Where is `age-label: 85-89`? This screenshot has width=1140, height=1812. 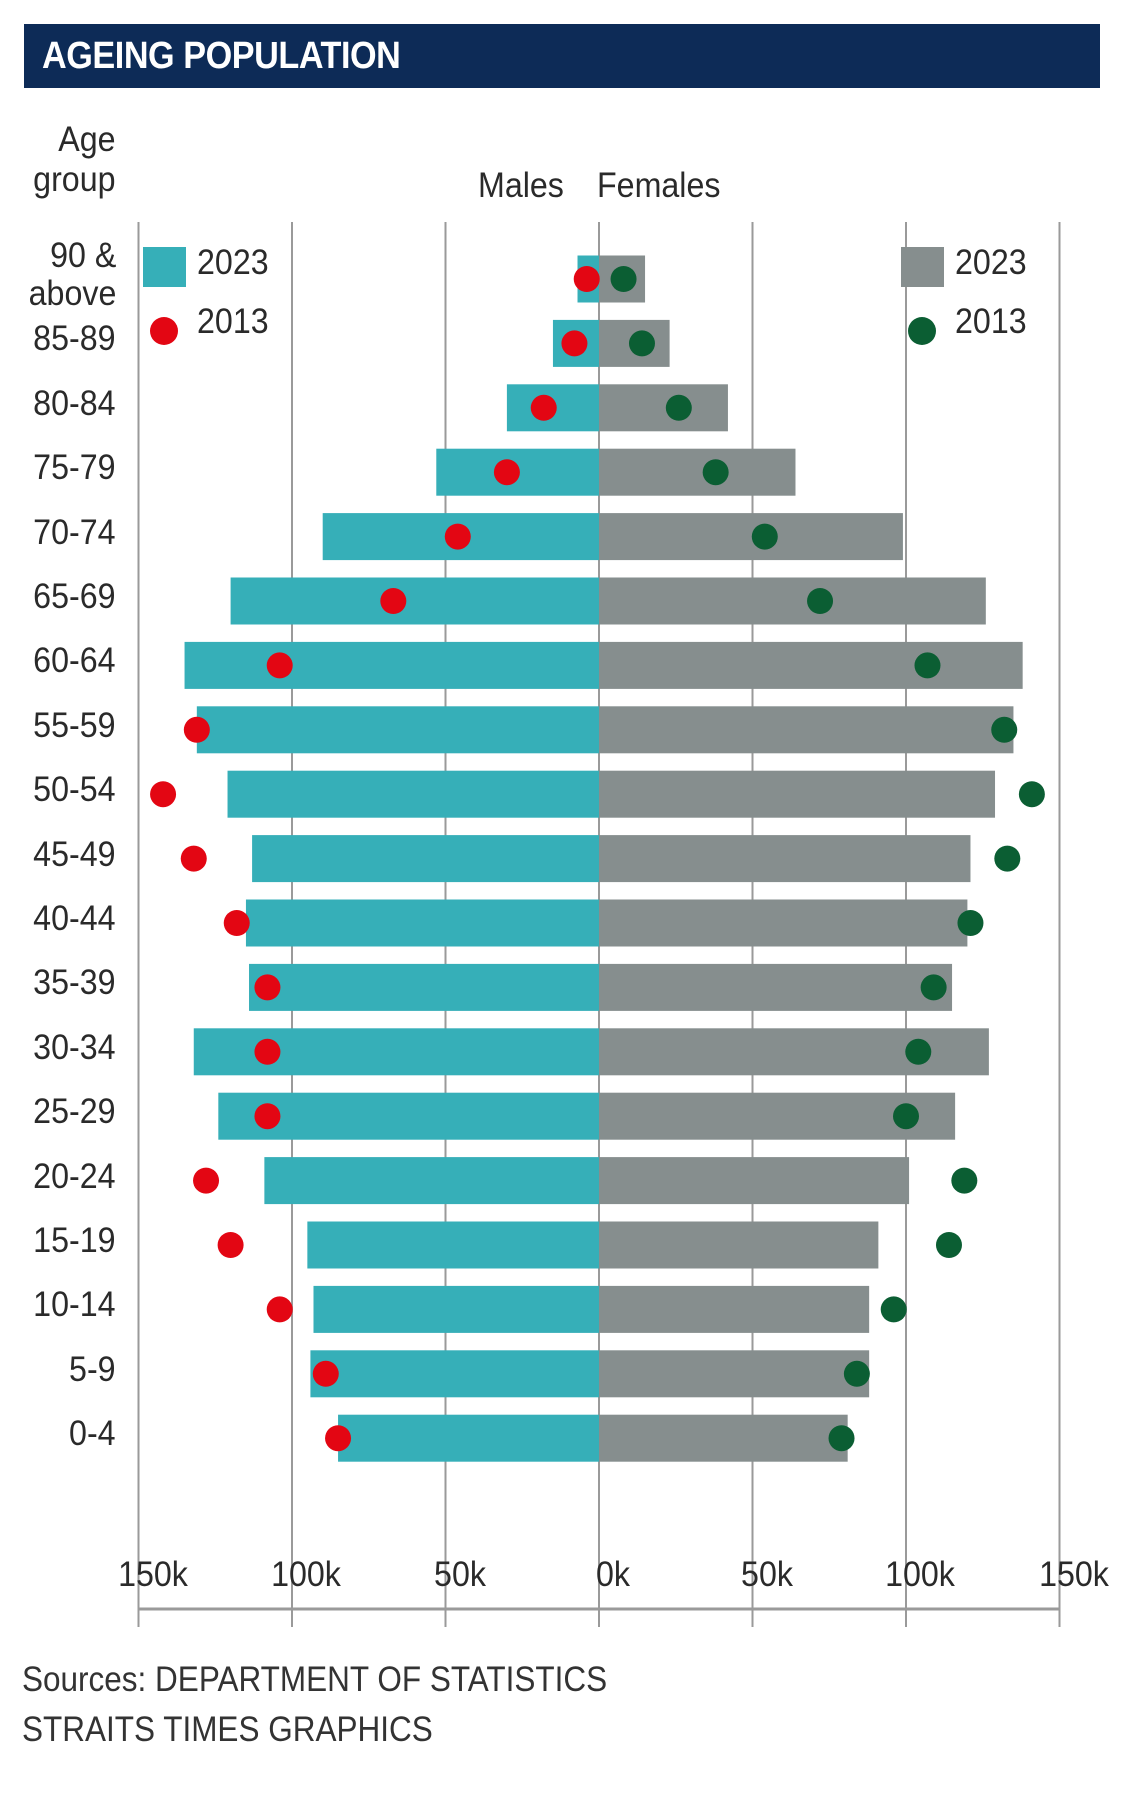
age-label: 85-89 is located at coordinates (75, 339).